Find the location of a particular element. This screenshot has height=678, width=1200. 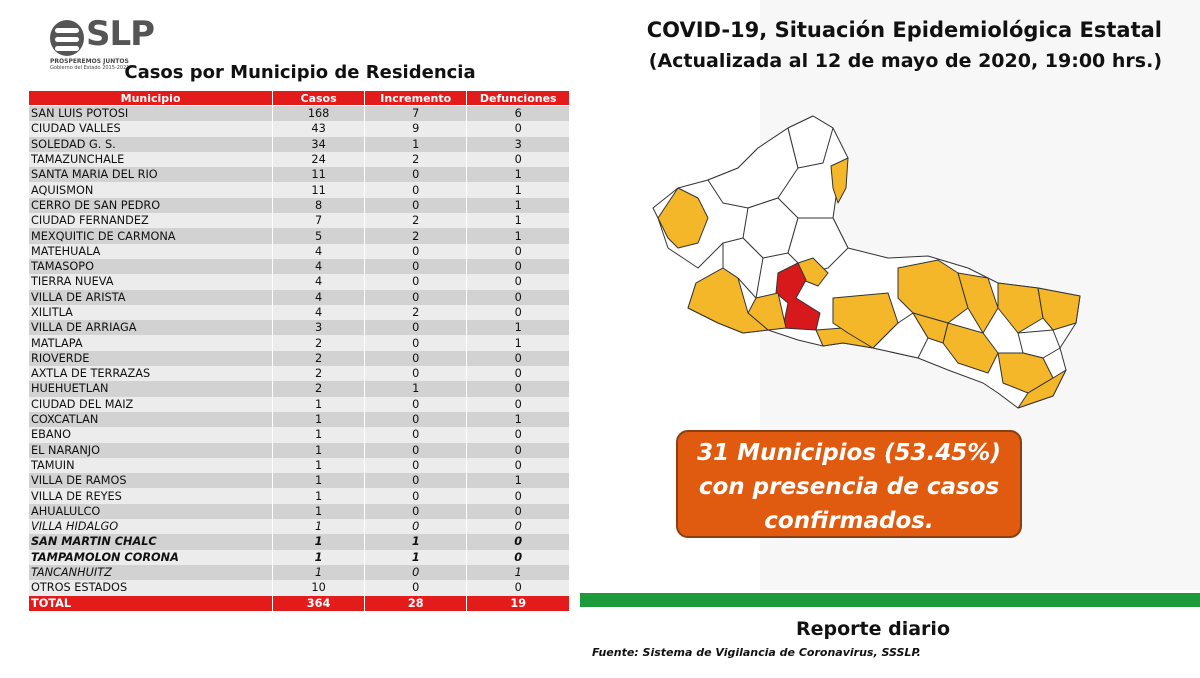

report-label: Reporte diario is located at coordinates (873, 629).